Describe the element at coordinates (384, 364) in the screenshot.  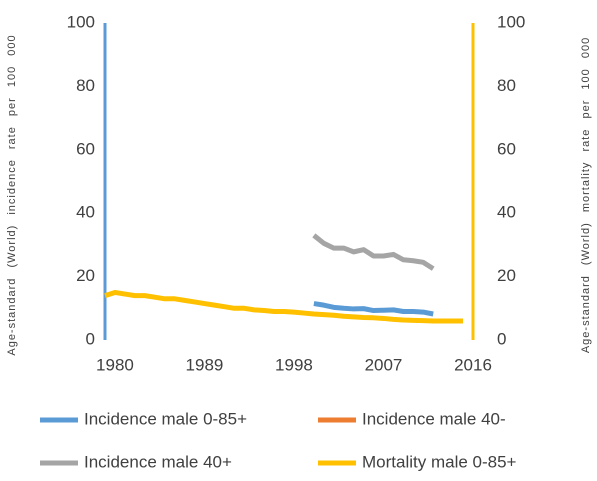
I see `x-tick-label: 2007` at that location.